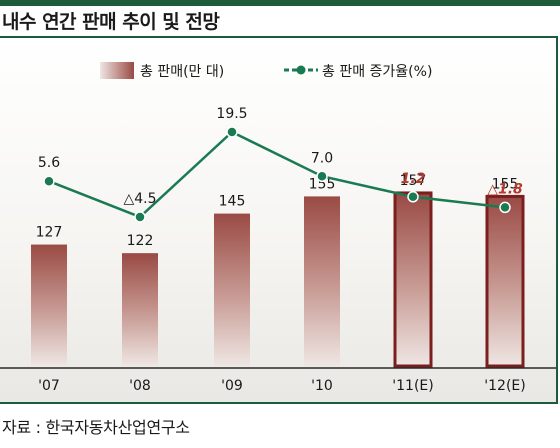 The width and height of the screenshot is (560, 448). What do you see at coordinates (232, 386) in the screenshot?
I see `x-tick-label-2: '09` at bounding box center [232, 386].